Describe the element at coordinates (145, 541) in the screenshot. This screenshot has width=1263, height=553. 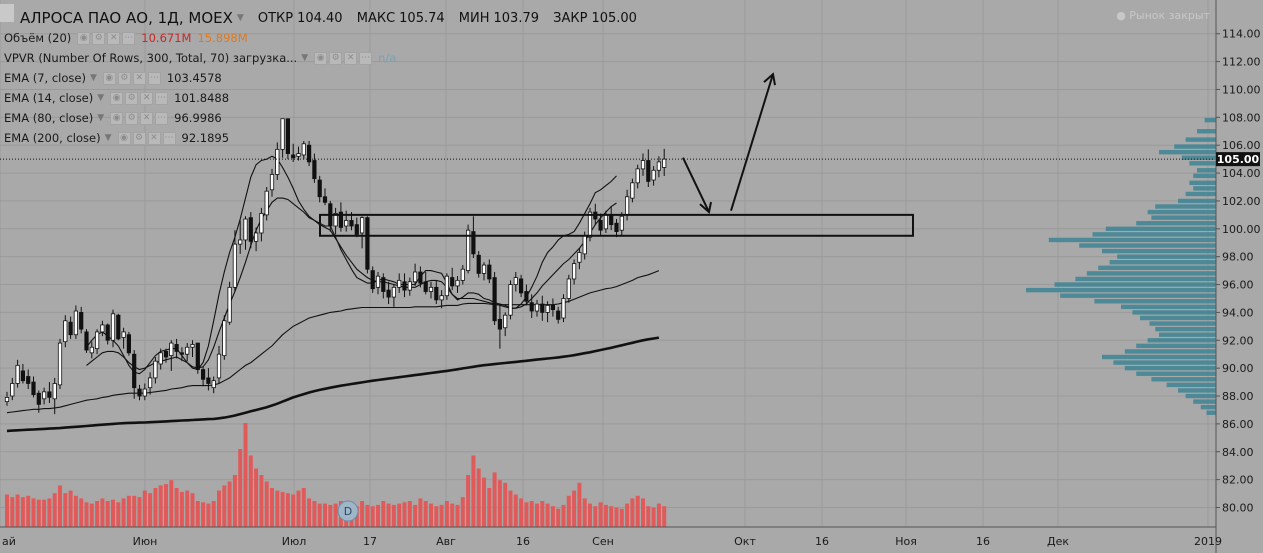
I see `time-tick-label: Июн` at that location.